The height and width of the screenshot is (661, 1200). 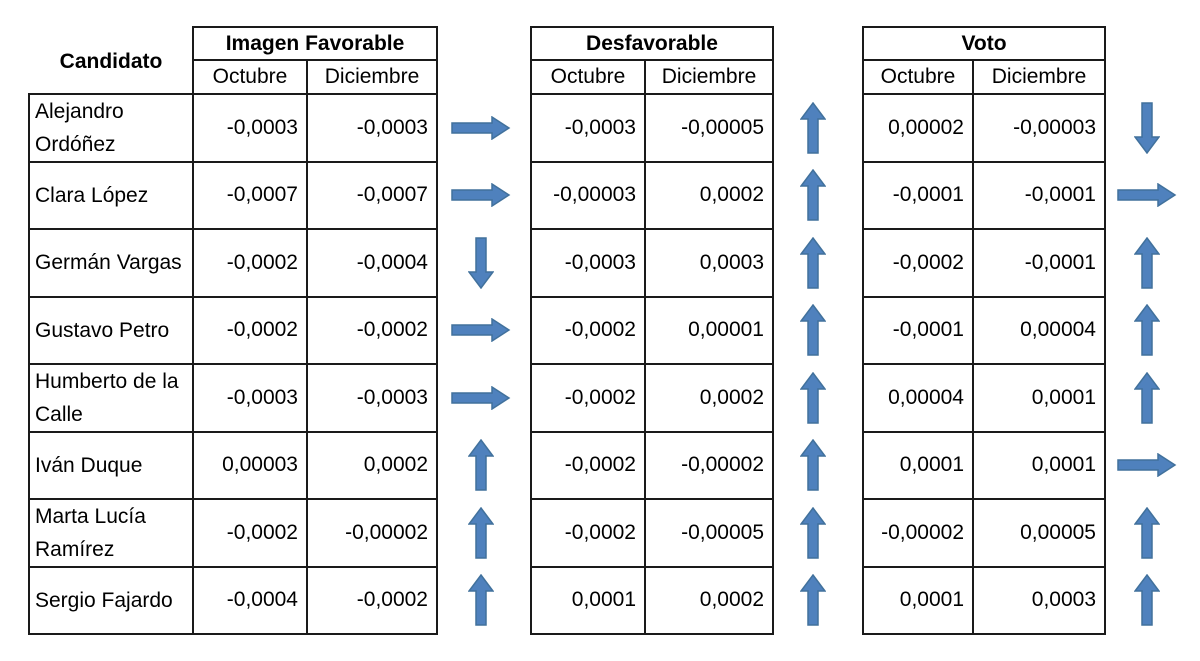 I want to click on candidate-name: Germán Vargas, so click(x=111, y=263).